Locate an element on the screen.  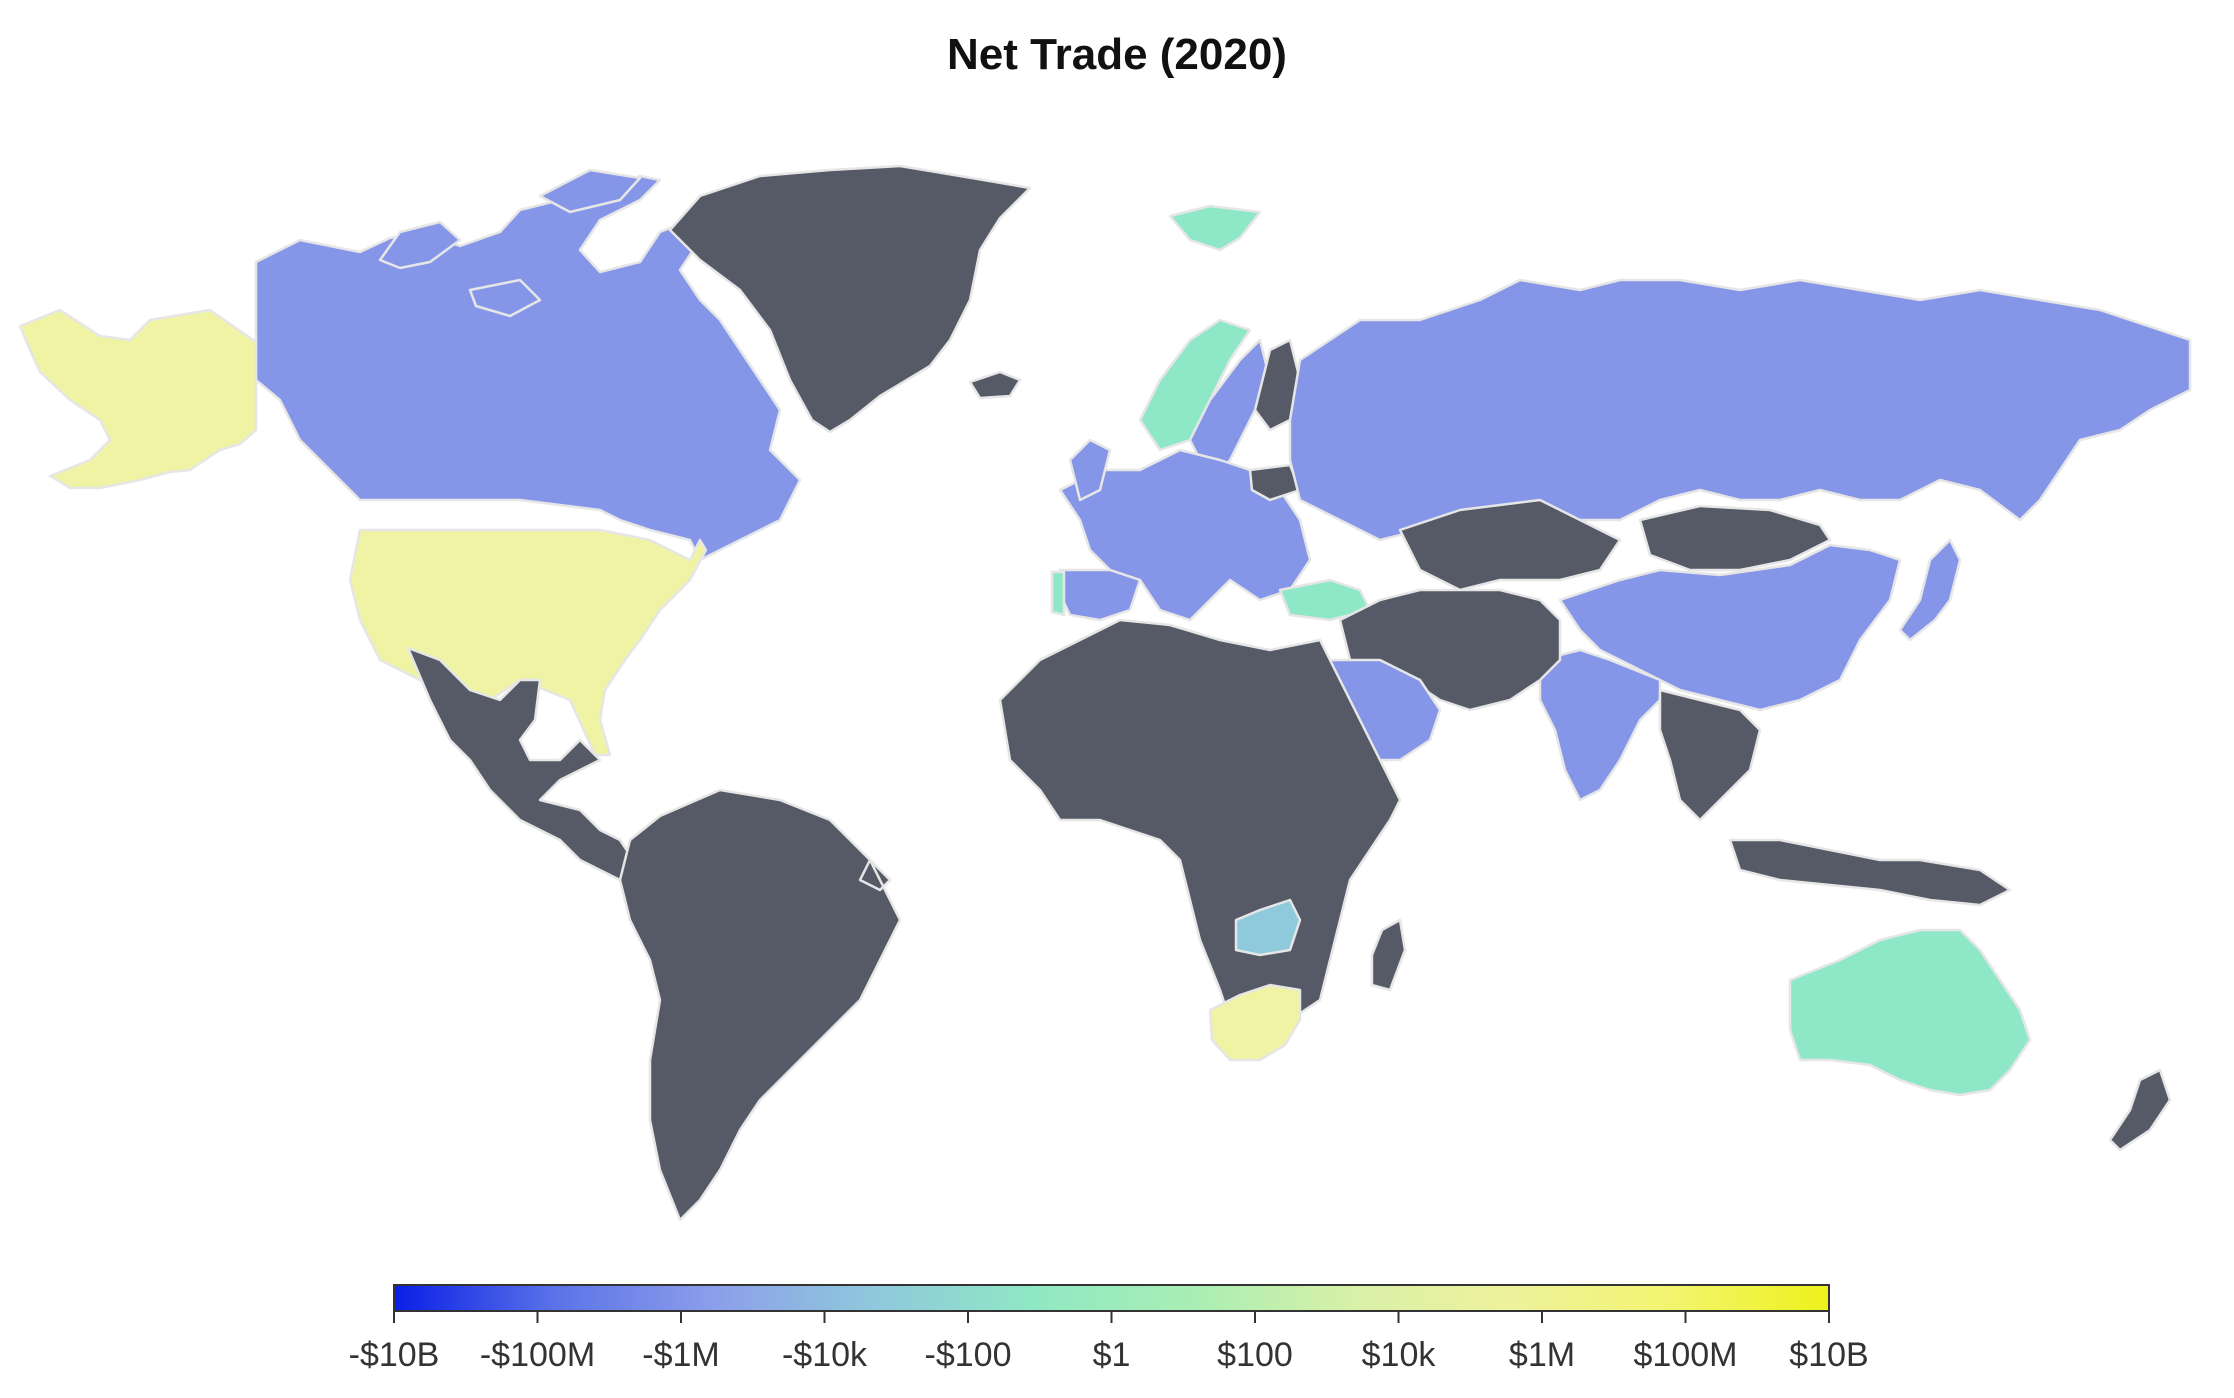
region-russia is located at coordinates (1740, 410).